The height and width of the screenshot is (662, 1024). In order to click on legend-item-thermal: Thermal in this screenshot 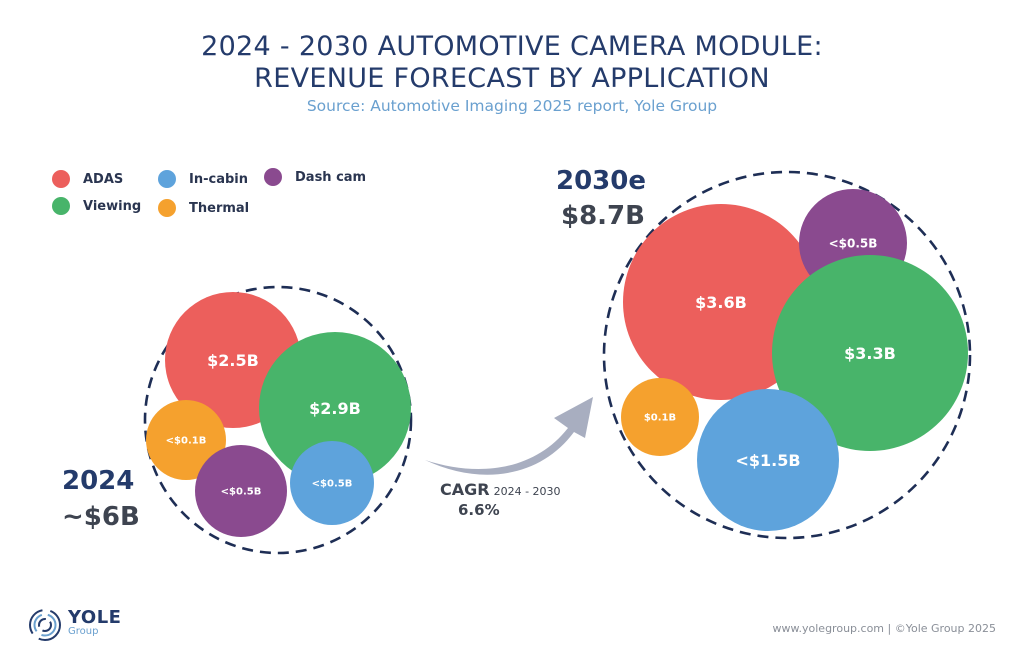, I will do `click(203, 208)`.